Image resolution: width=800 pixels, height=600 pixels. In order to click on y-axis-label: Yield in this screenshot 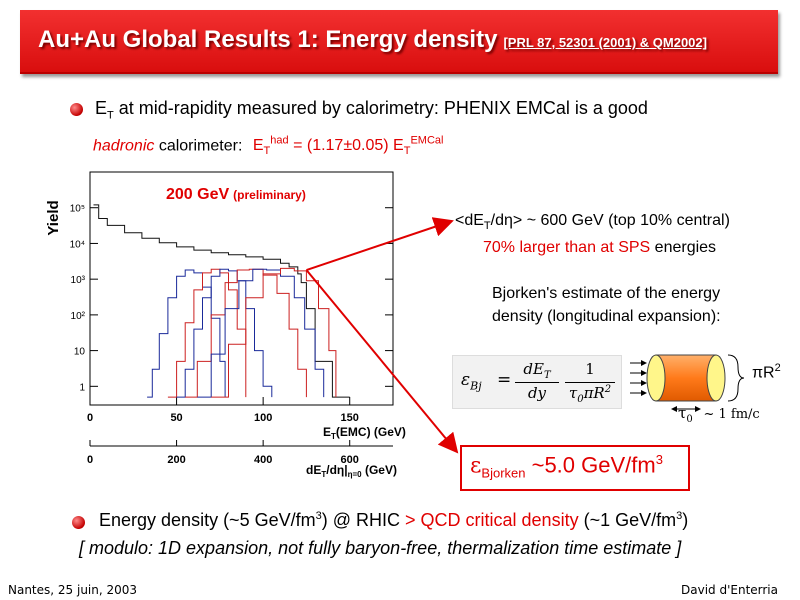, I will do `click(53, 217)`.